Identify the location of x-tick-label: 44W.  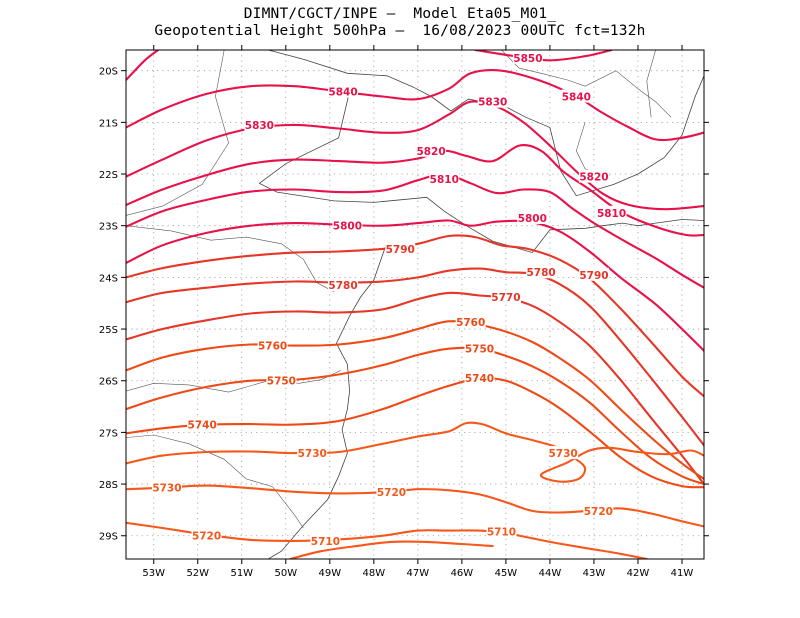
(550, 573).